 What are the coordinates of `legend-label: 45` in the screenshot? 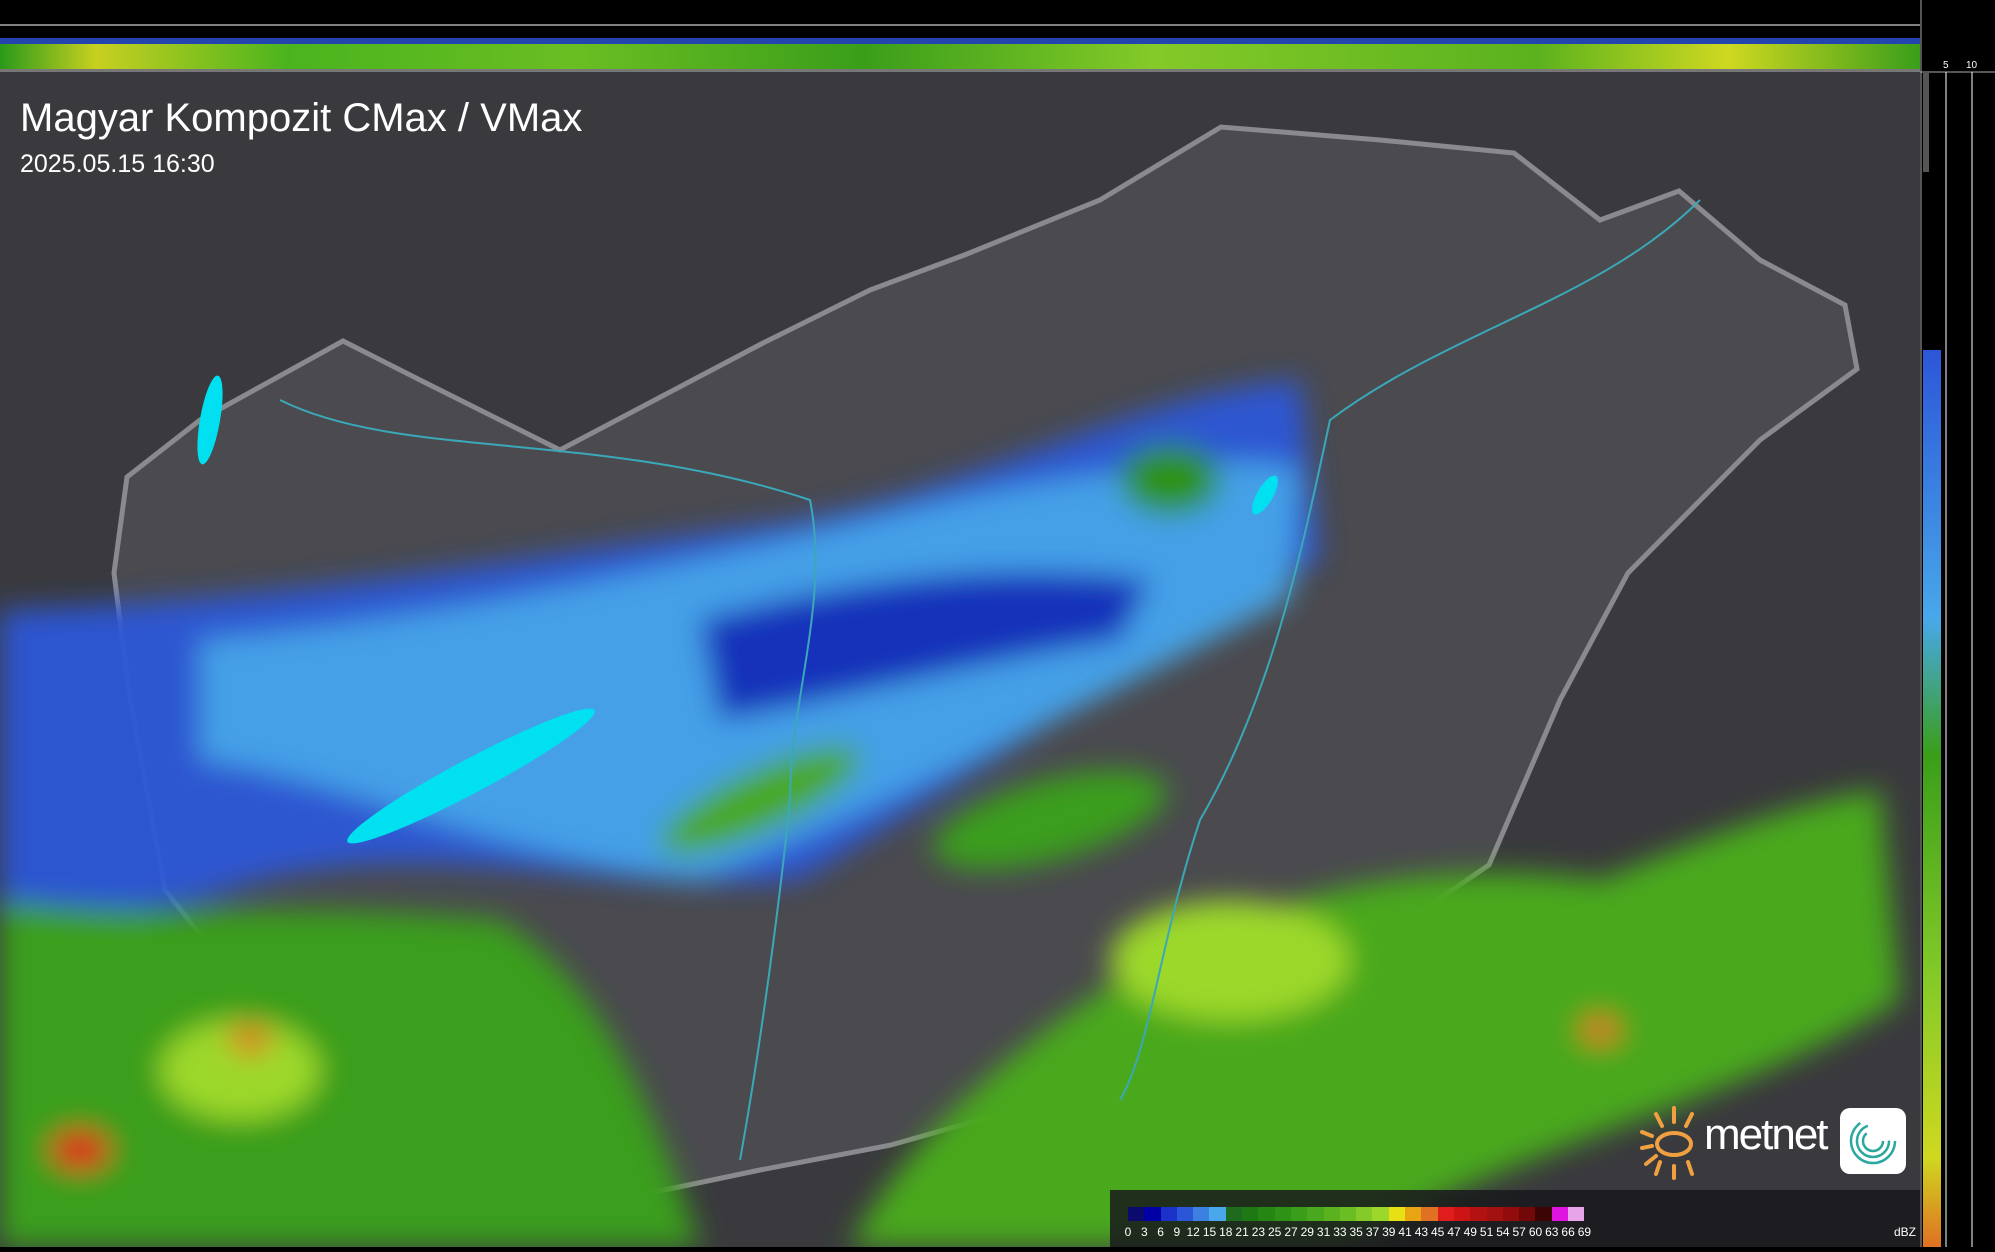 It's located at (1438, 1232).